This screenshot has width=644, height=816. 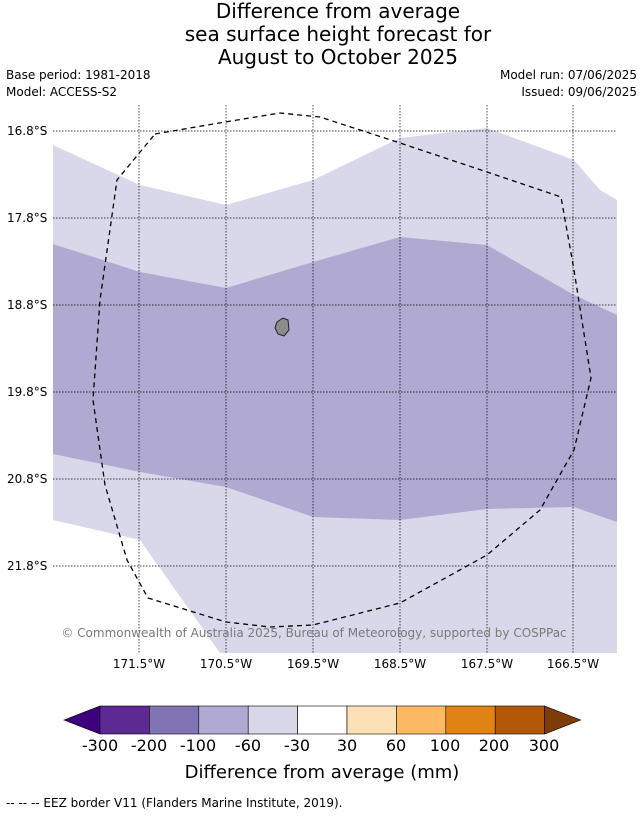 What do you see at coordinates (579, 92) in the screenshot?
I see `issued-date: Issued: 09/06/2025` at bounding box center [579, 92].